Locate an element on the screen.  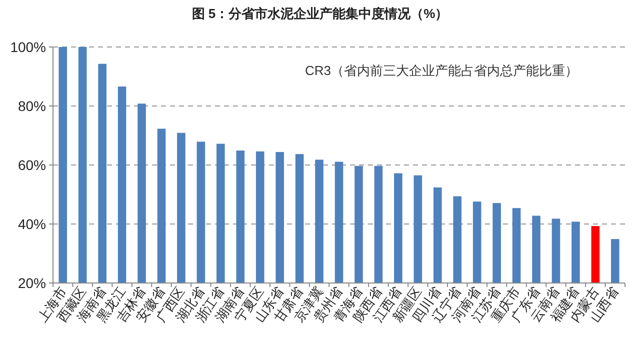
y-tick-label: 60% is located at coordinates (32, 165).